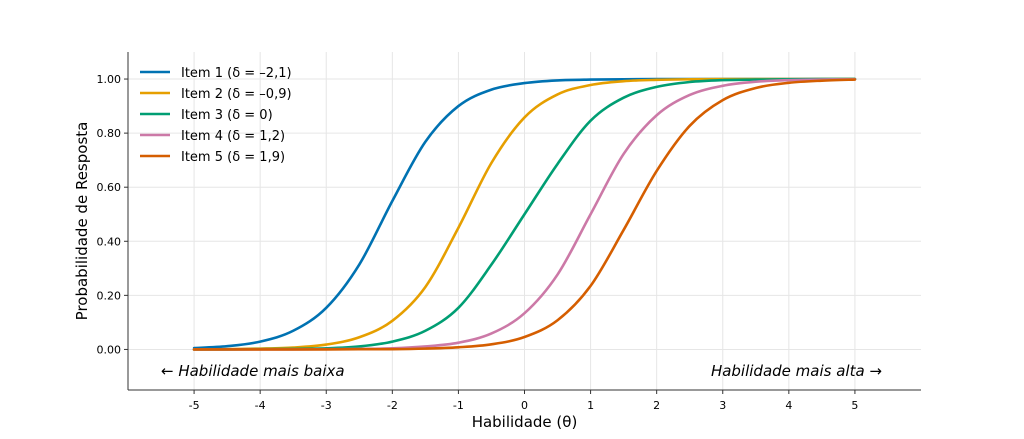 The image size is (1024, 439). I want to click on x-tick-label-2: -3, so click(326, 405).